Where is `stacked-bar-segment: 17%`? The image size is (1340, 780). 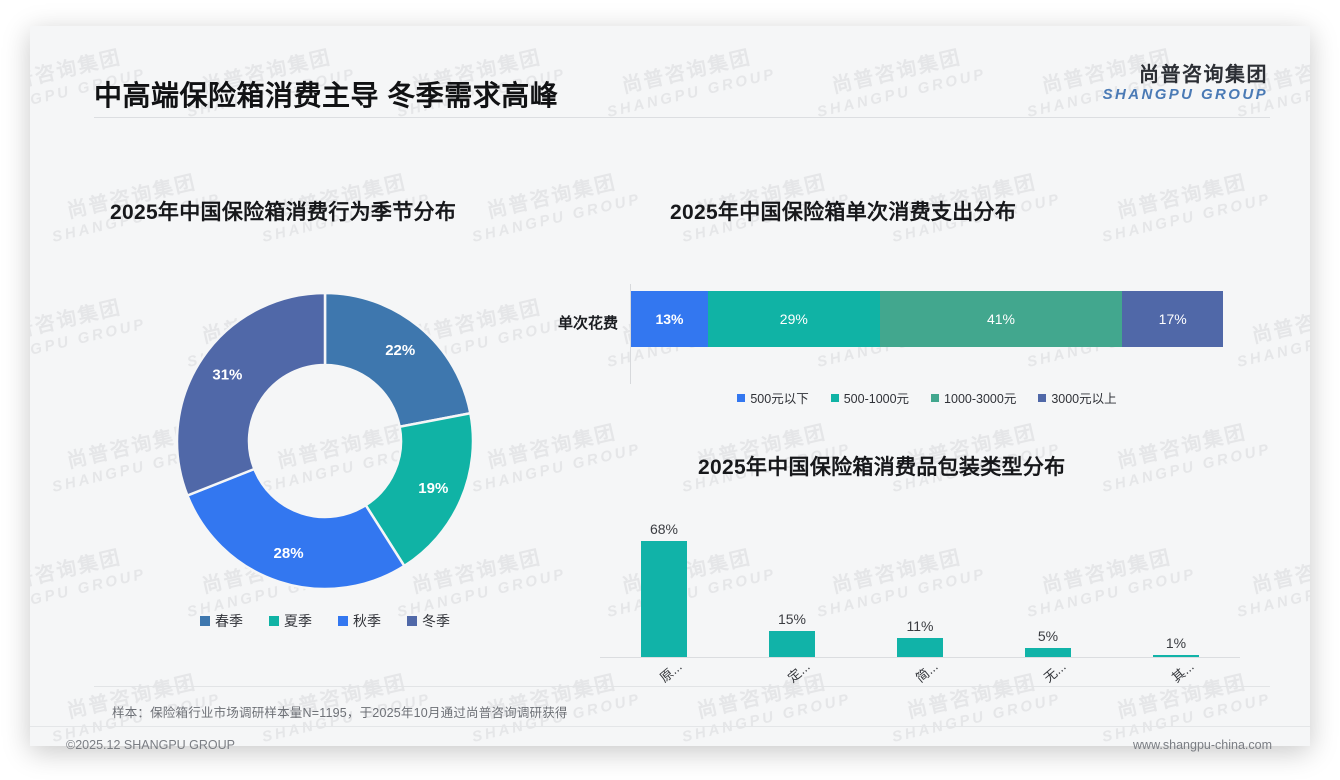 stacked-bar-segment: 17% is located at coordinates (1172, 319).